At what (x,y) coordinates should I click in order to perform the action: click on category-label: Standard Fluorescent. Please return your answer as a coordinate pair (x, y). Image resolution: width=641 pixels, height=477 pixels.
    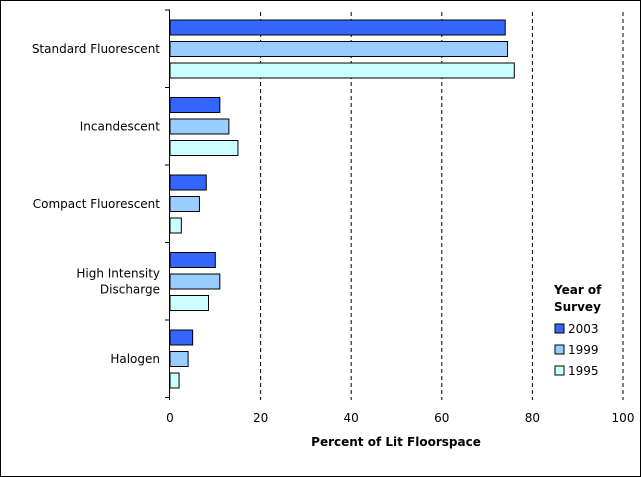
    Looking at the image, I should click on (96, 49).